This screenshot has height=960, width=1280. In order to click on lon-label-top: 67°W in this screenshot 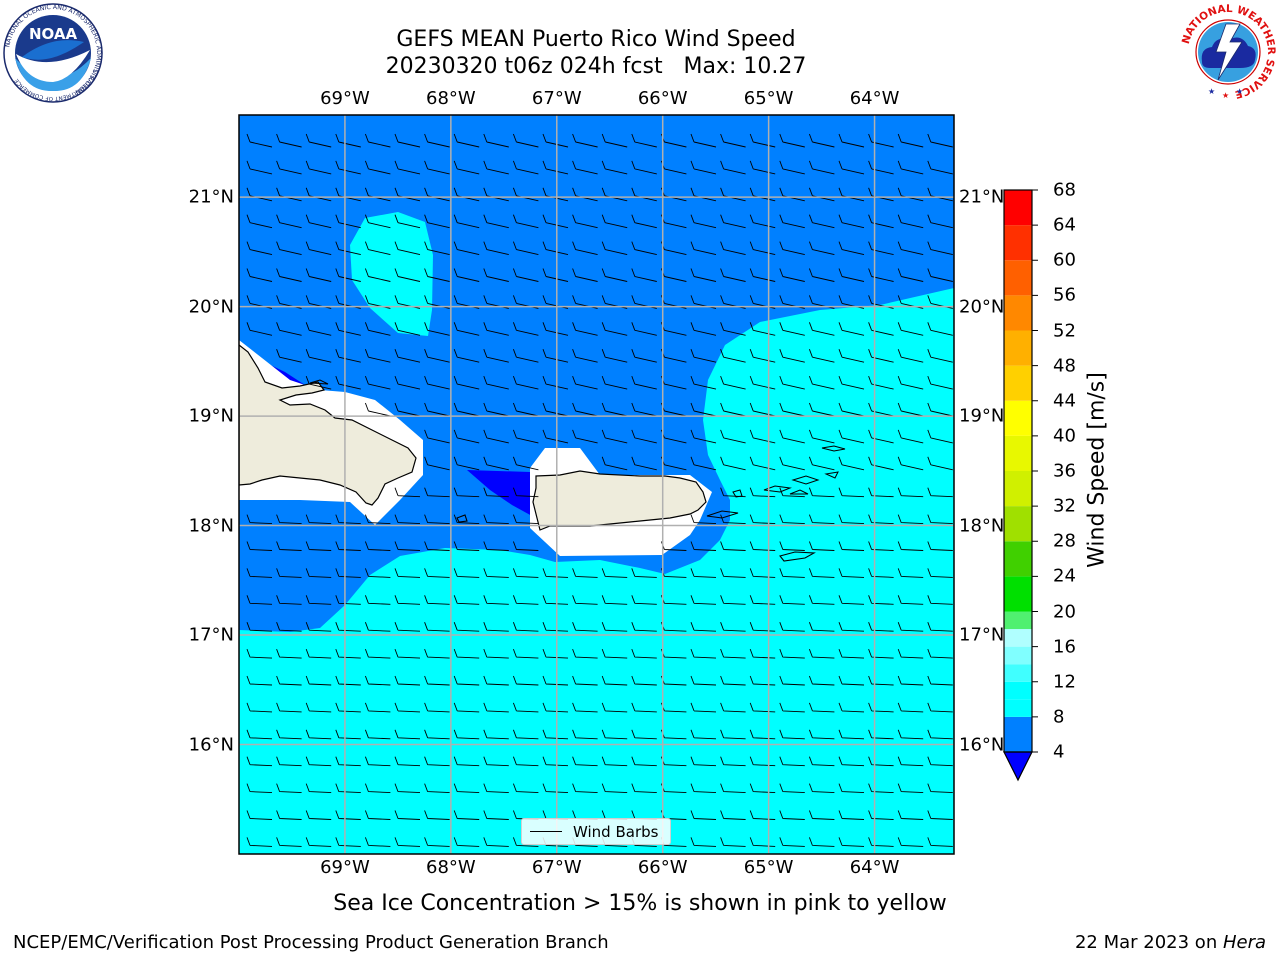, I will do `click(556, 98)`.